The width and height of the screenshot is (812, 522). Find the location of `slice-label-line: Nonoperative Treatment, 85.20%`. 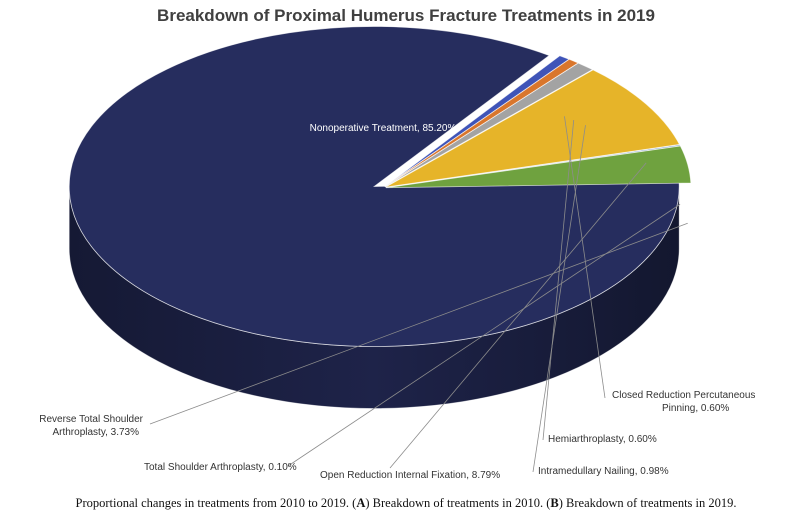

slice-label-line: Nonoperative Treatment, 85.20% is located at coordinates (383, 128).